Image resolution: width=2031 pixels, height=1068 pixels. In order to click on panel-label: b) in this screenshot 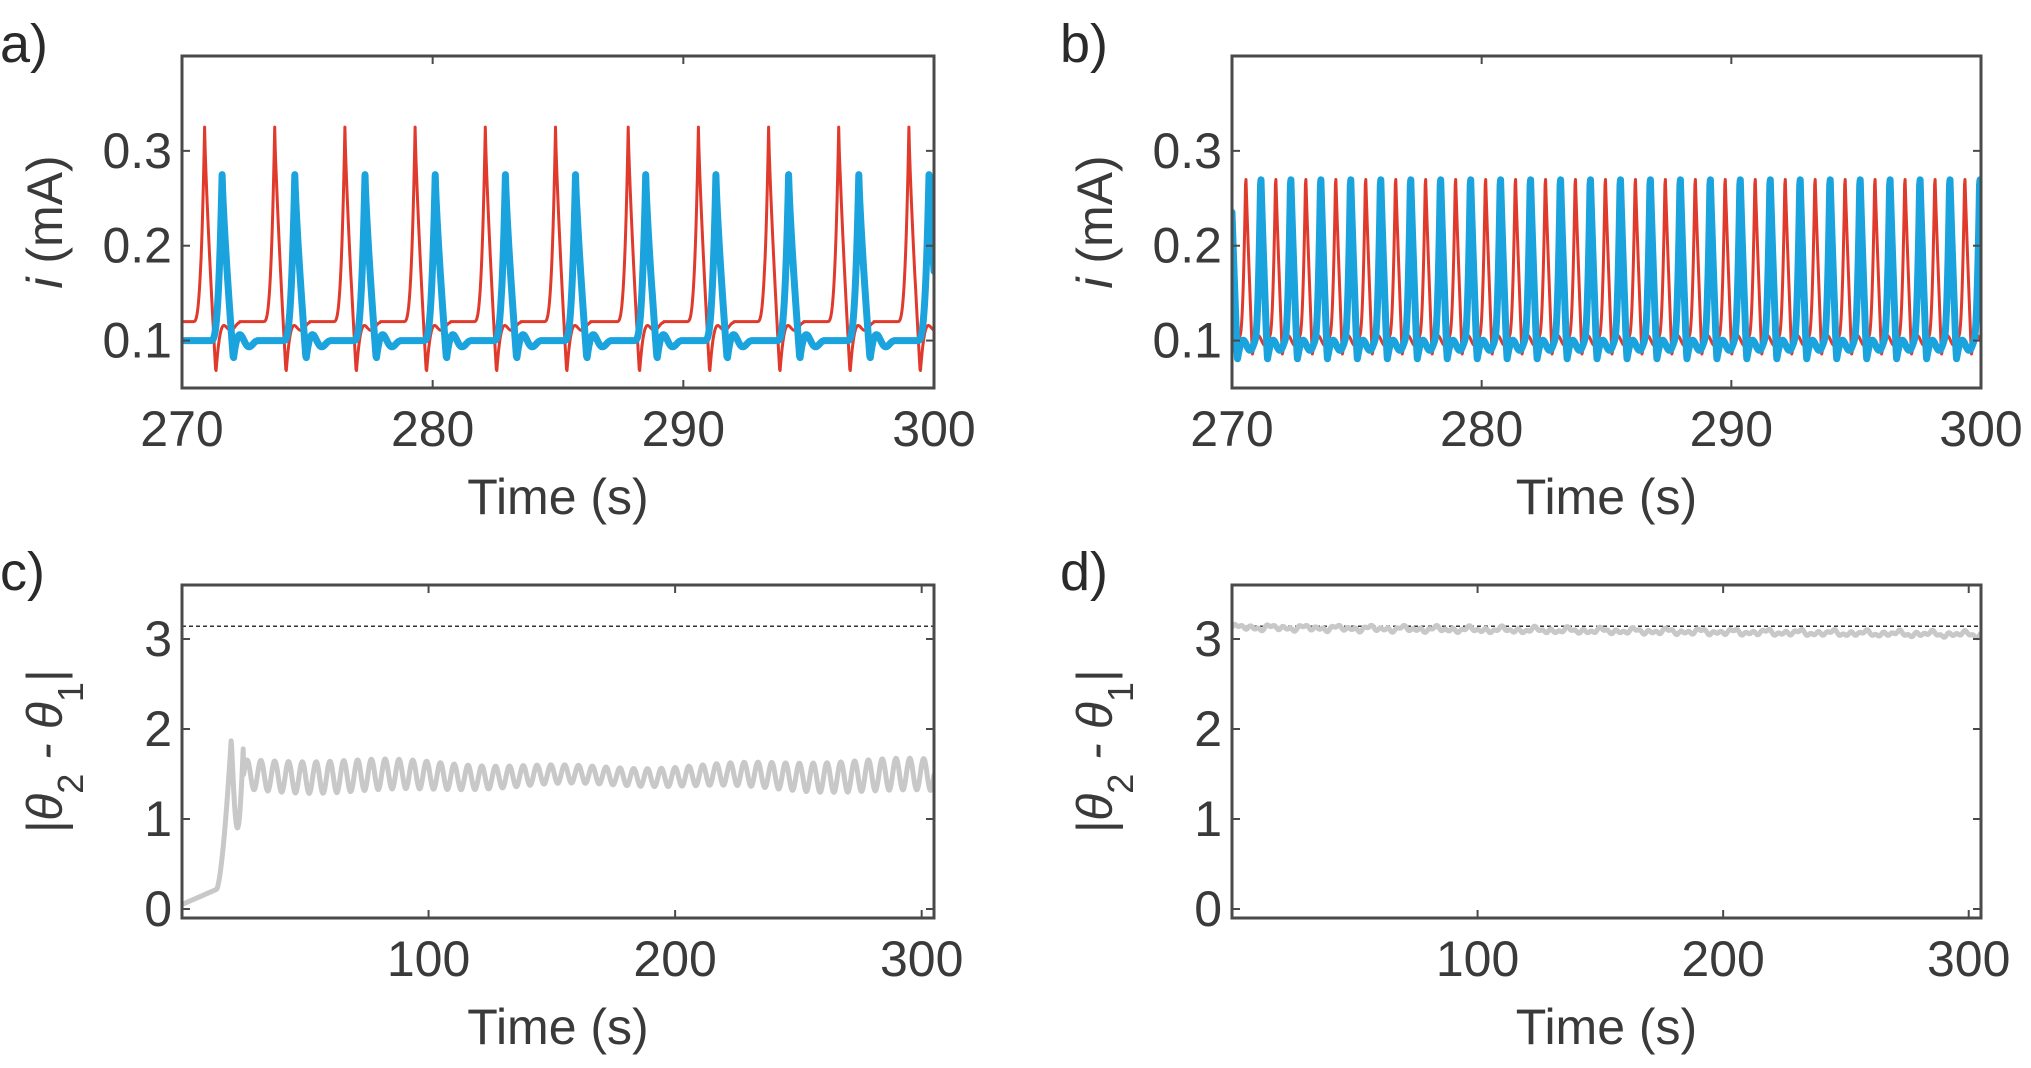, I will do `click(1084, 44)`.